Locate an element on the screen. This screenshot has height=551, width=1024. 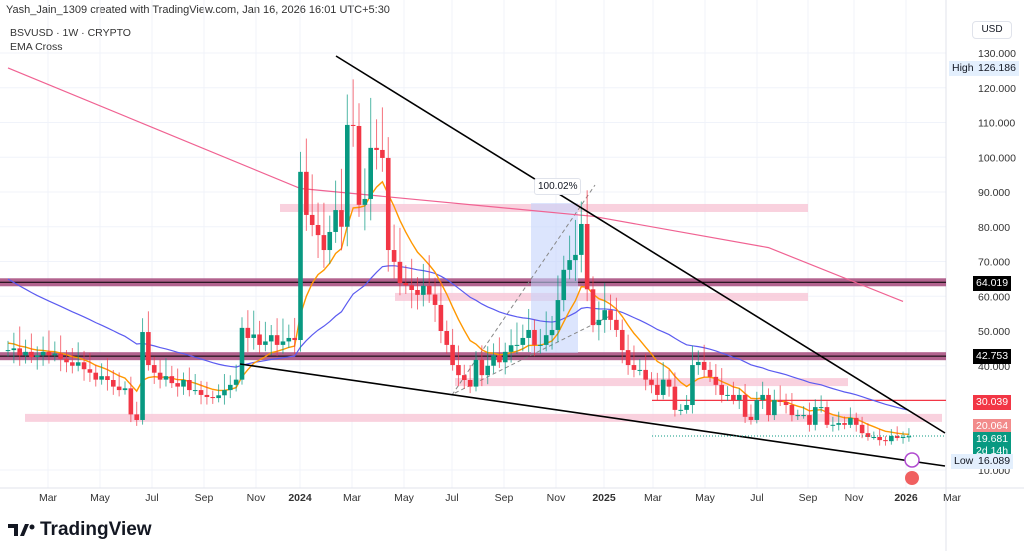
symbol-label: BSVUSD · 1W · CRYPTO is located at coordinates (70, 33).